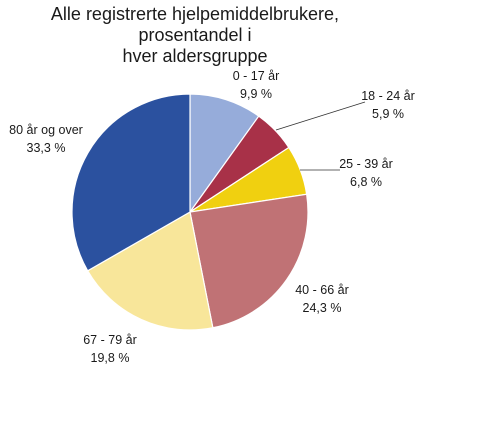 This screenshot has width=500, height=426. What do you see at coordinates (322, 290) in the screenshot?
I see `slice-category-label: 40 - 66 år` at bounding box center [322, 290].